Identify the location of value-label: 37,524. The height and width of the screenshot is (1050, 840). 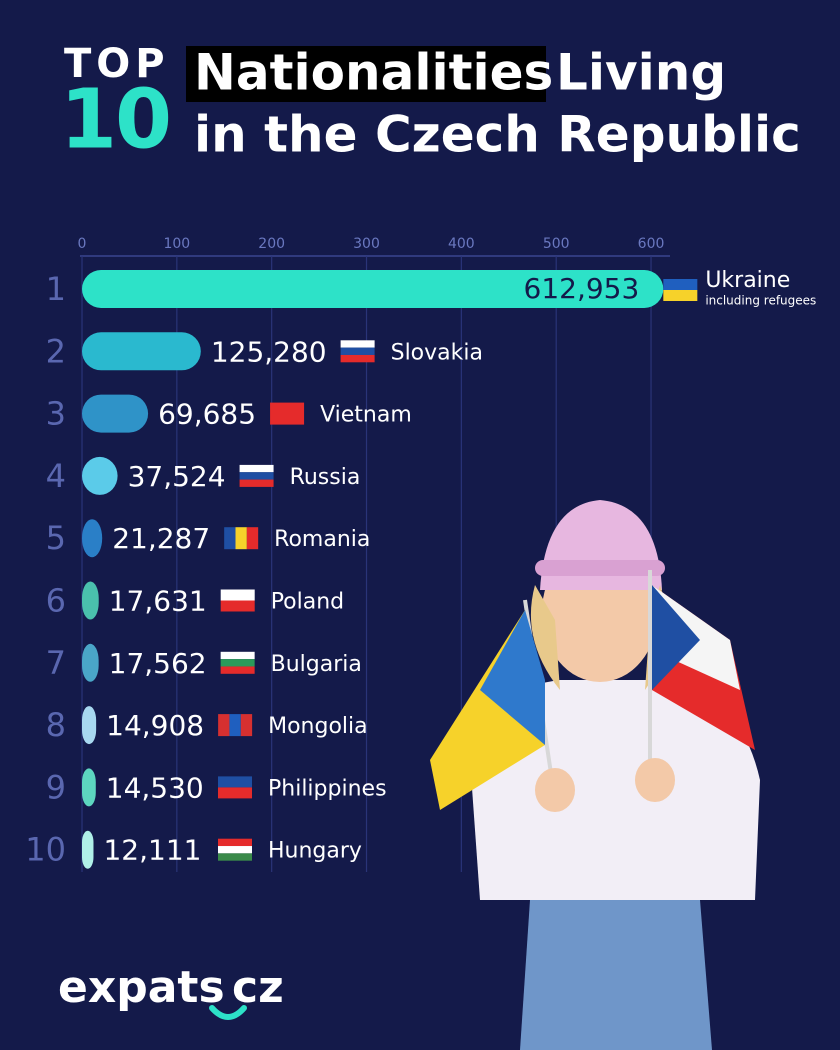
(177, 476).